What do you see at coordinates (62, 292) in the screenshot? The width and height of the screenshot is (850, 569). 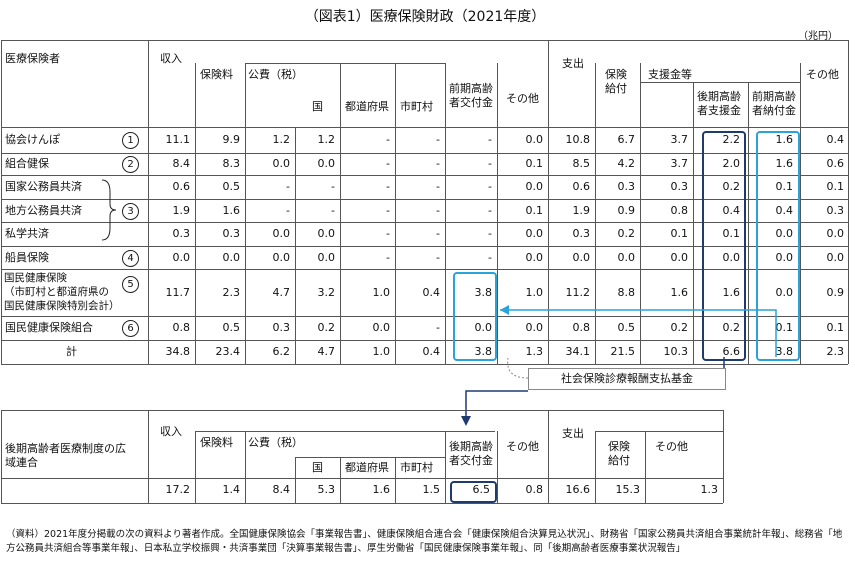 I see `row-name: 国民健康保険 （市町村と都道府県の 国民健康保険特別会計）` at bounding box center [62, 292].